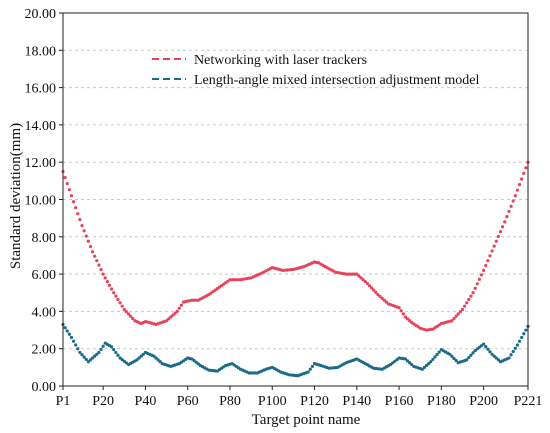  I want to click on x-tick-label: P221, so click(528, 401).